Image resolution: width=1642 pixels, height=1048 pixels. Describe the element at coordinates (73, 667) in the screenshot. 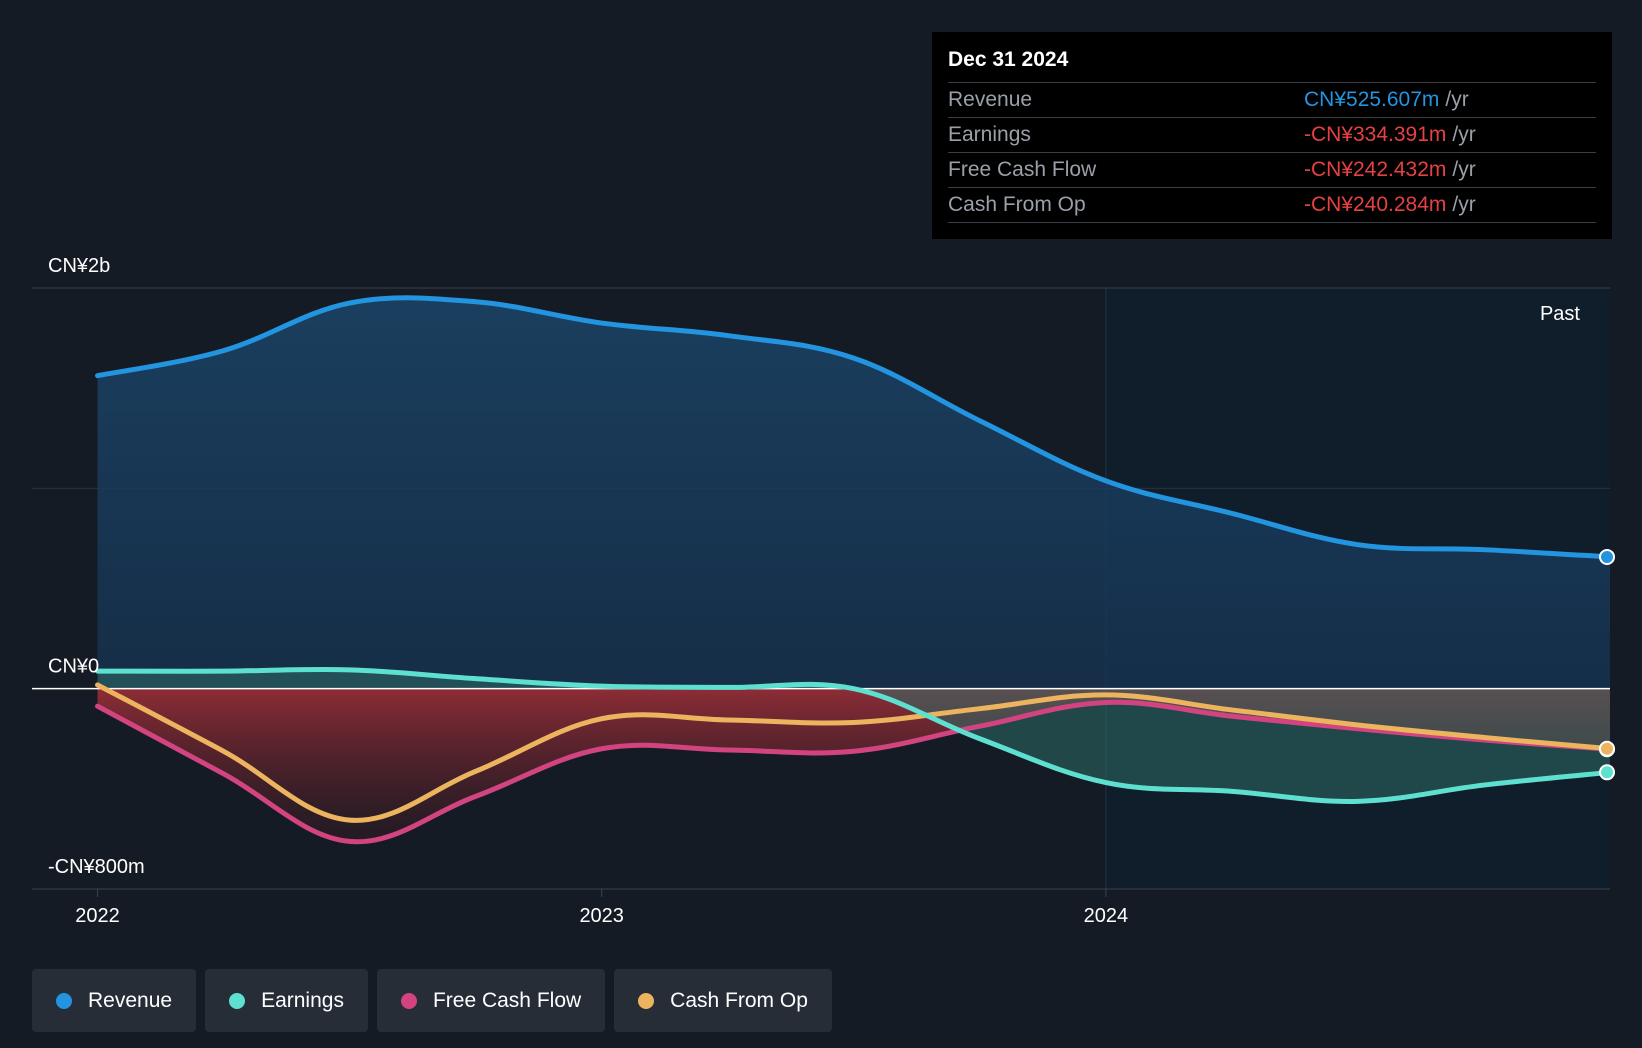

I see `y-tick-label: CN¥0` at that location.